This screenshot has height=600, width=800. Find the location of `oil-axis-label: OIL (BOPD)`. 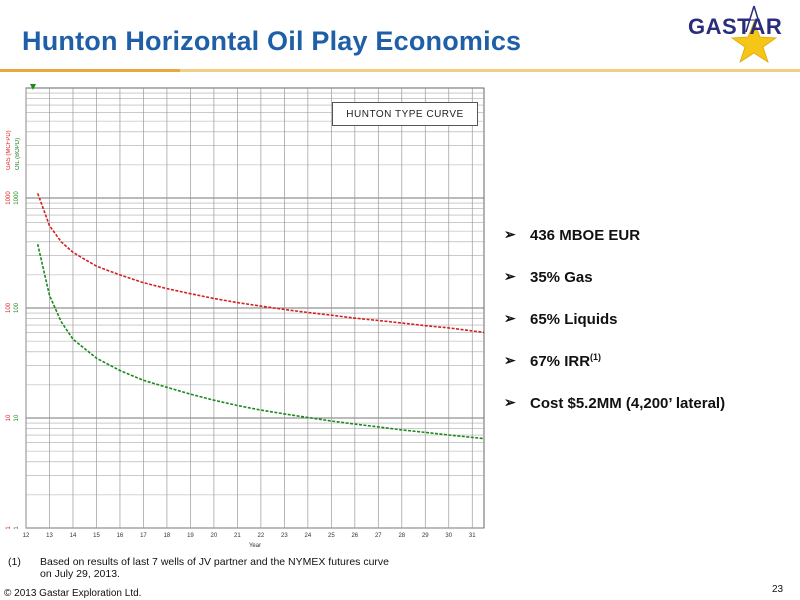

oil-axis-label: OIL (BOPD) is located at coordinates (18, 153).